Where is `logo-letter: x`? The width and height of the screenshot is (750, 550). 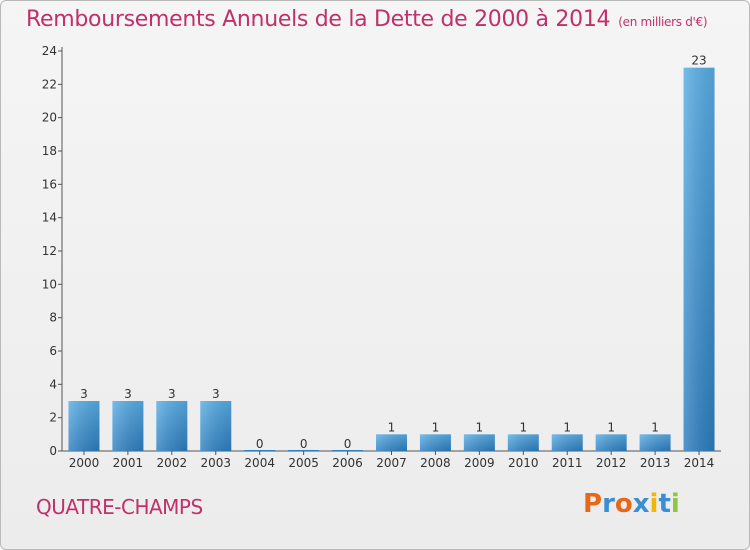
logo-letter: x is located at coordinates (641, 504).